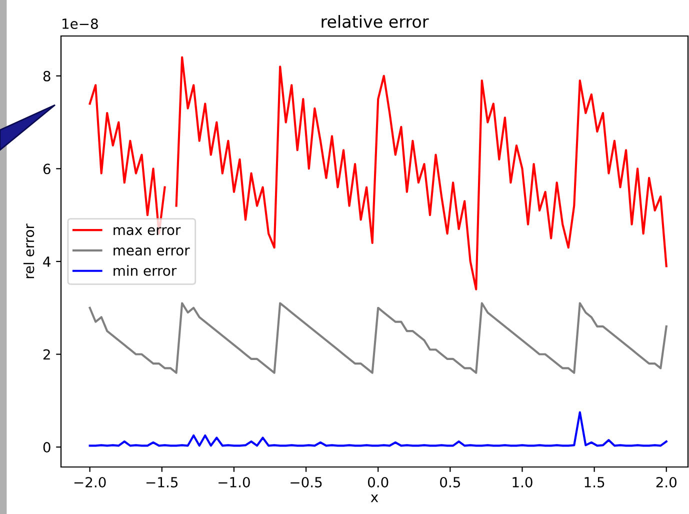  Describe the element at coordinates (147, 231) in the screenshot. I see `legend-label: max error` at that location.